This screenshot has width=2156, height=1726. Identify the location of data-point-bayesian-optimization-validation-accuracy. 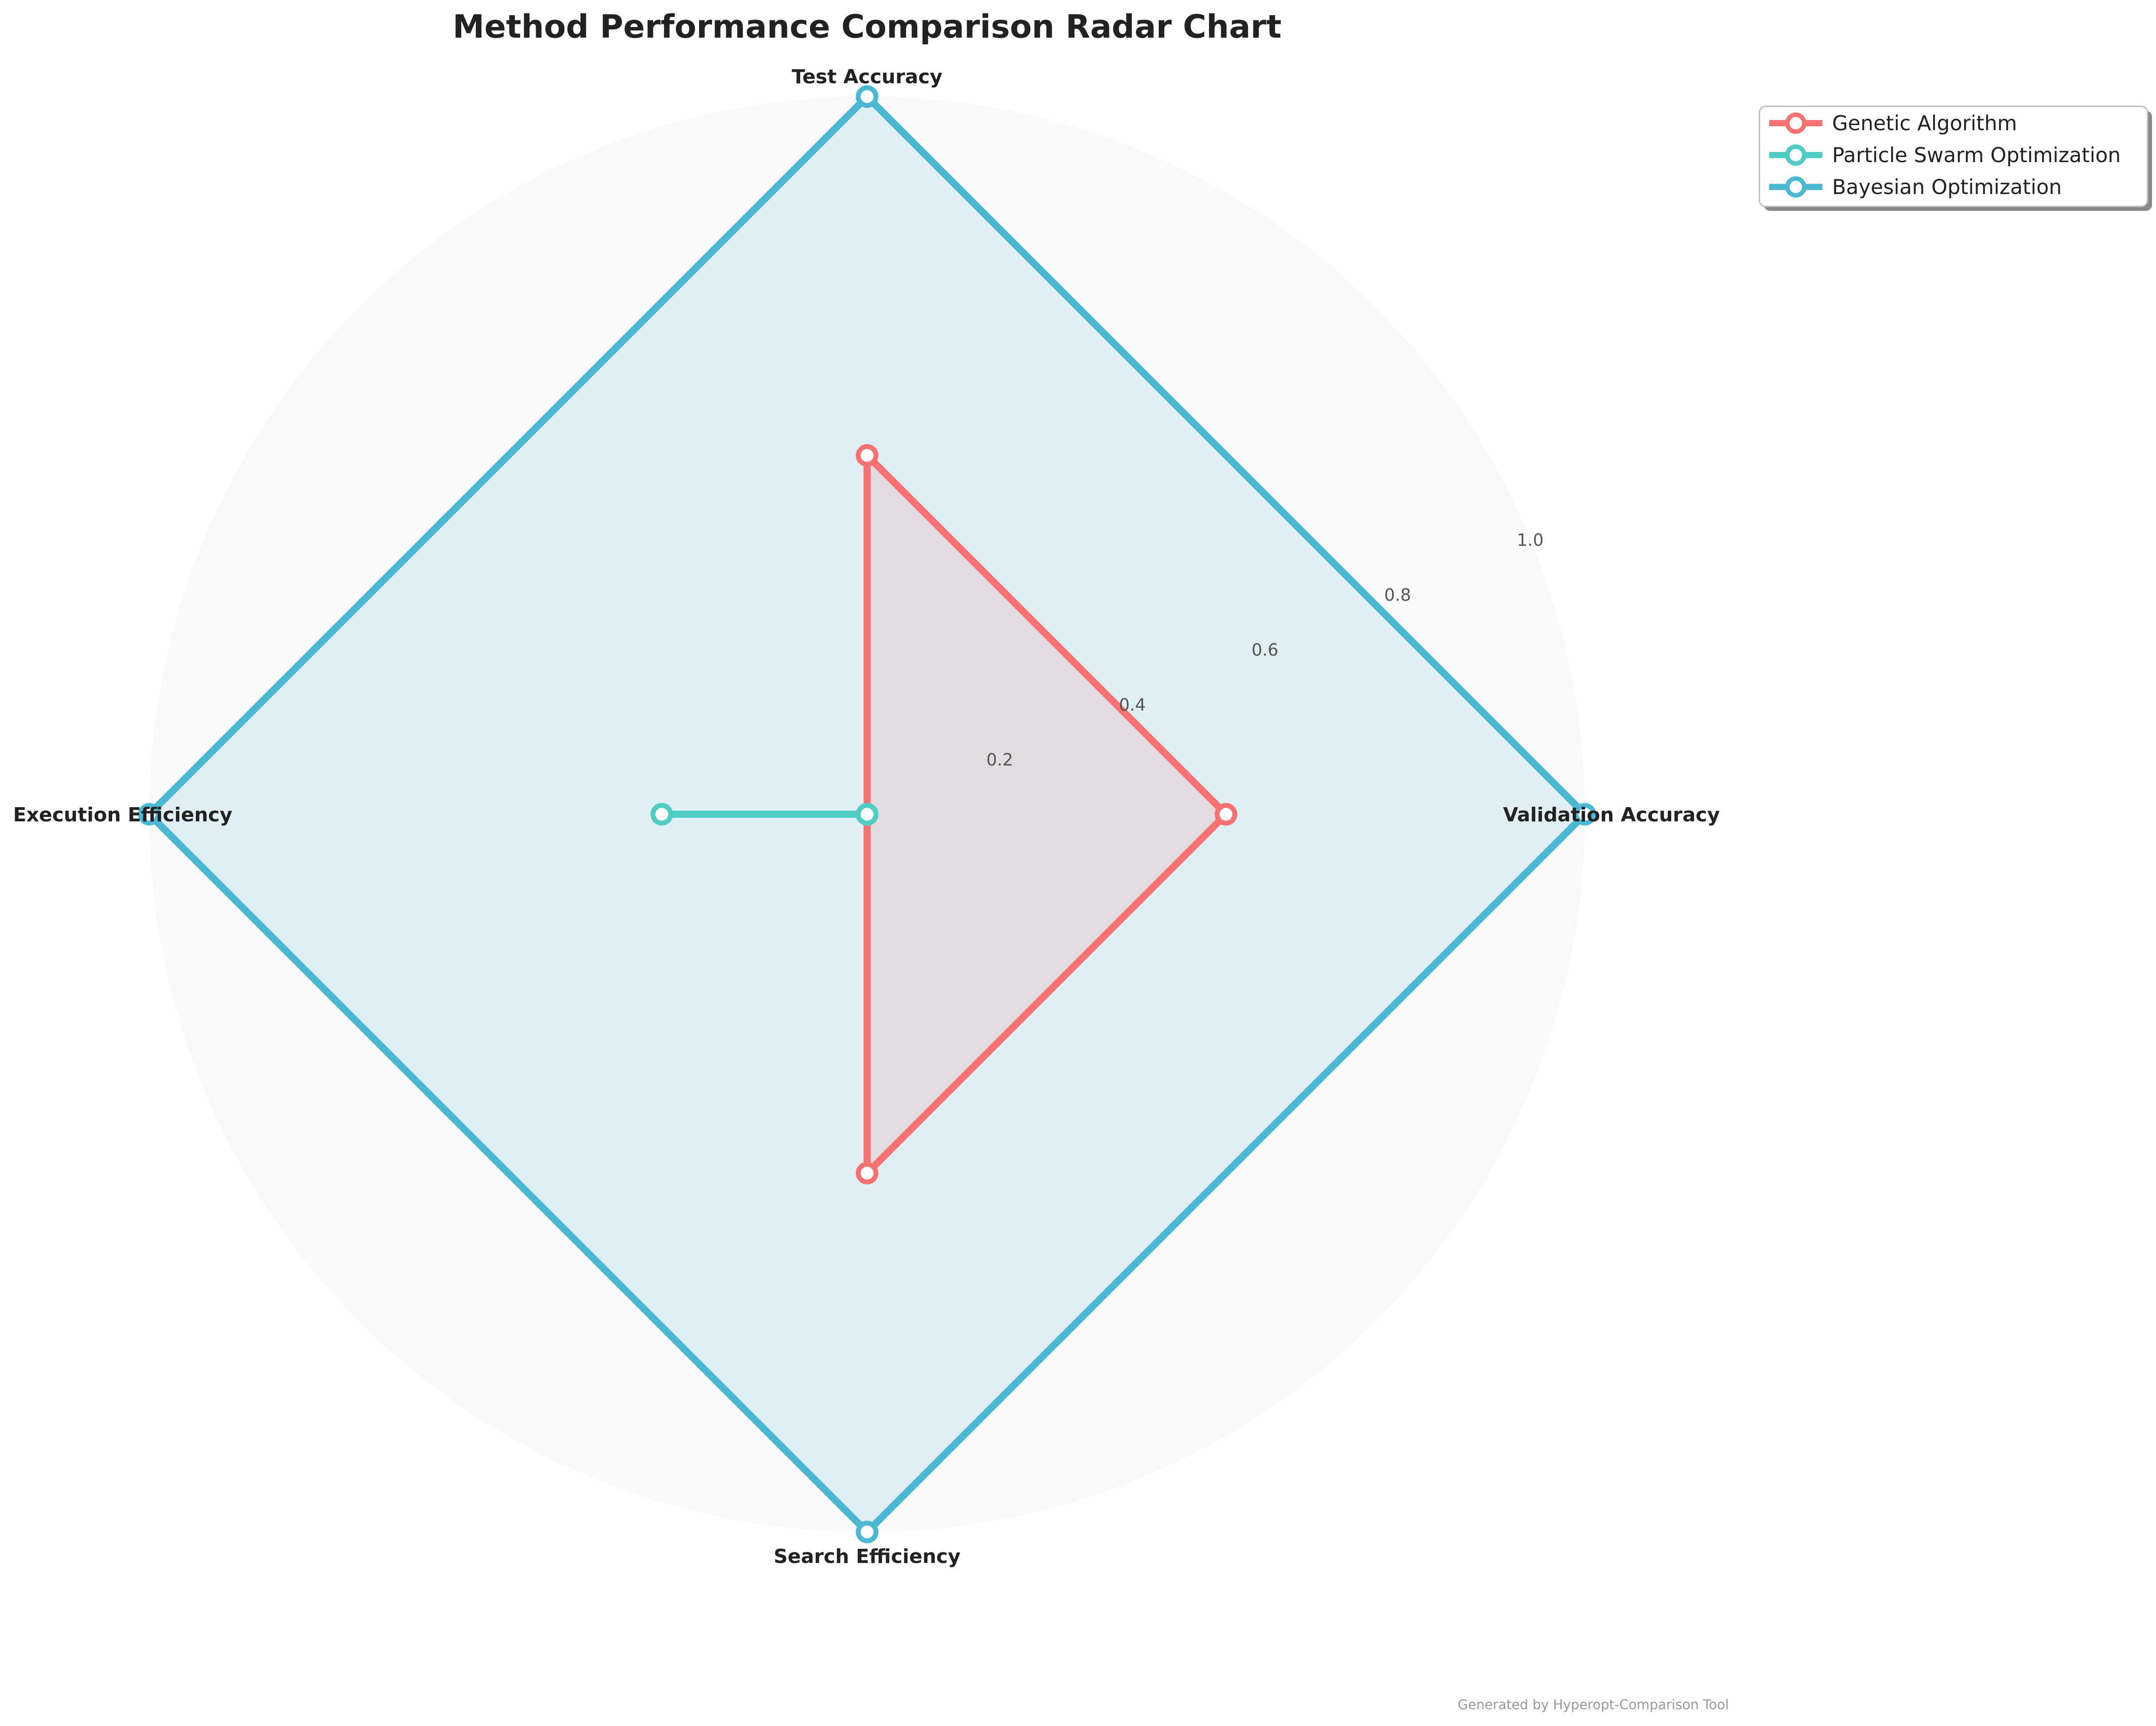
(1584, 814).